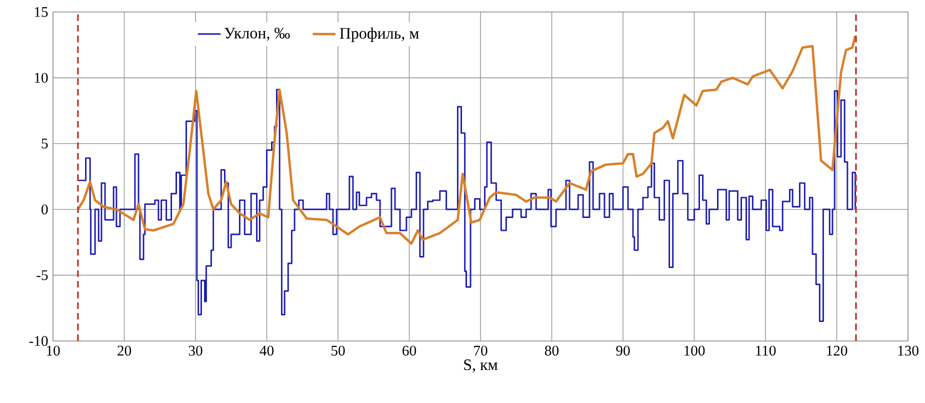 The image size is (925, 403). What do you see at coordinates (623, 351) in the screenshot?
I see `x-tick-label: 90` at bounding box center [623, 351].